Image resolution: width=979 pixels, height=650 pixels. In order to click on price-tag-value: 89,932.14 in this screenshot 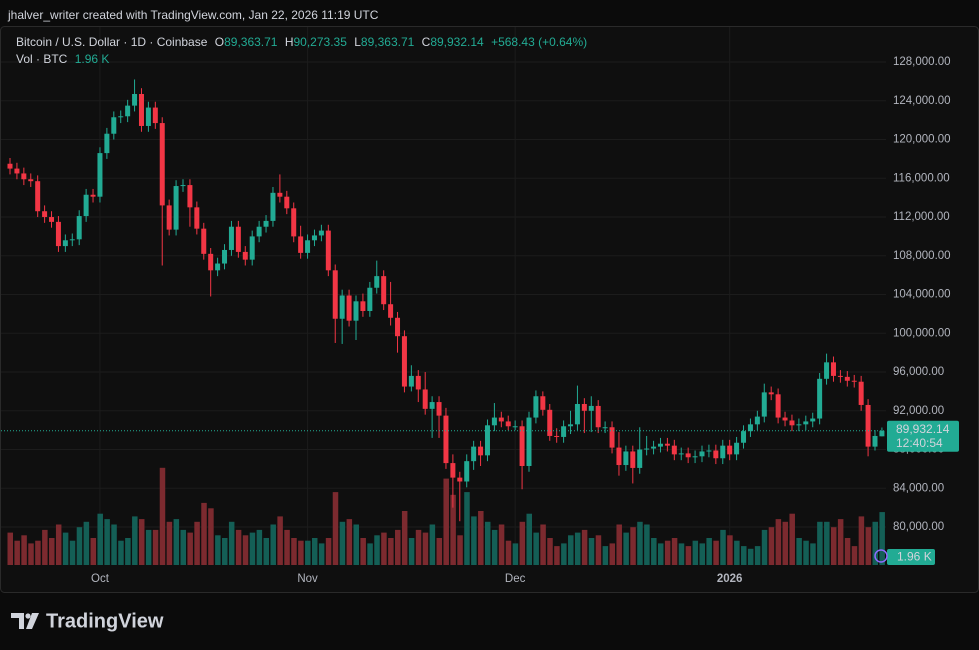, I will do `click(923, 429)`.